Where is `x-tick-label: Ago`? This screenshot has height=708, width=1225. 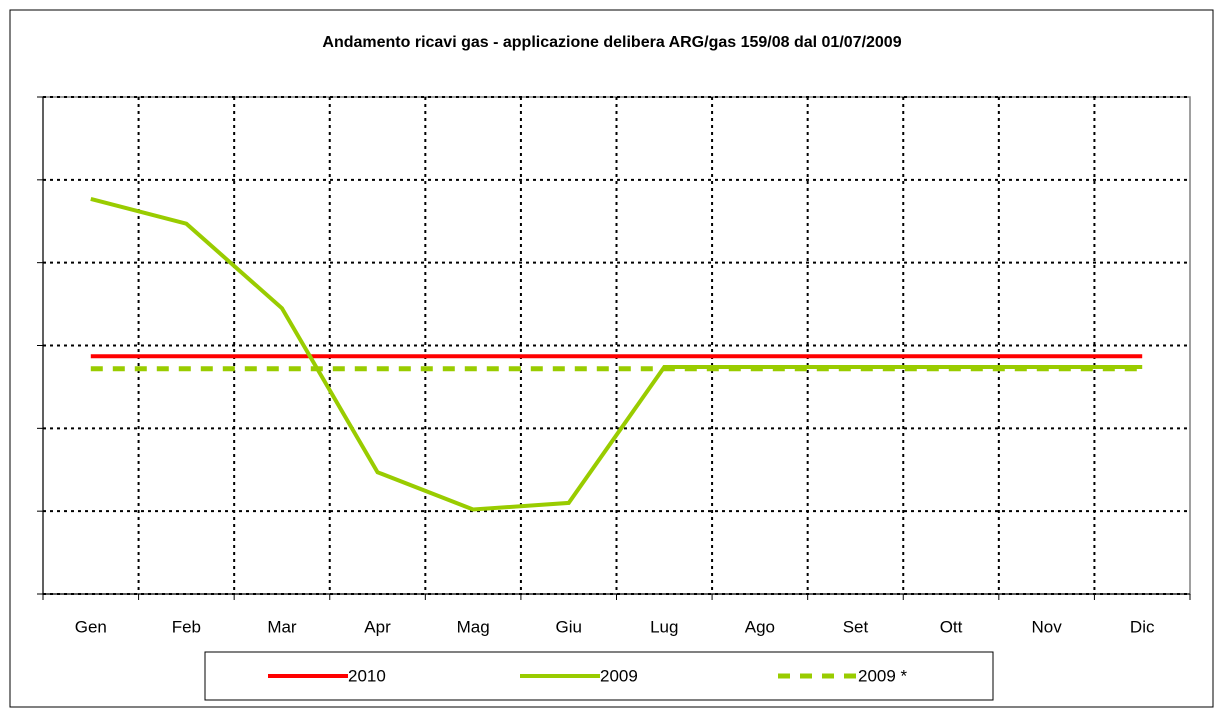 x-tick-label: Ago is located at coordinates (760, 626).